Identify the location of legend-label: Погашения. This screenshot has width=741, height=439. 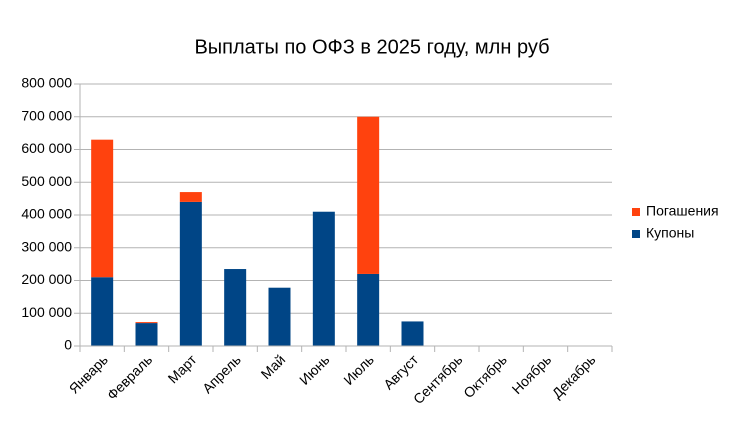
(682, 211).